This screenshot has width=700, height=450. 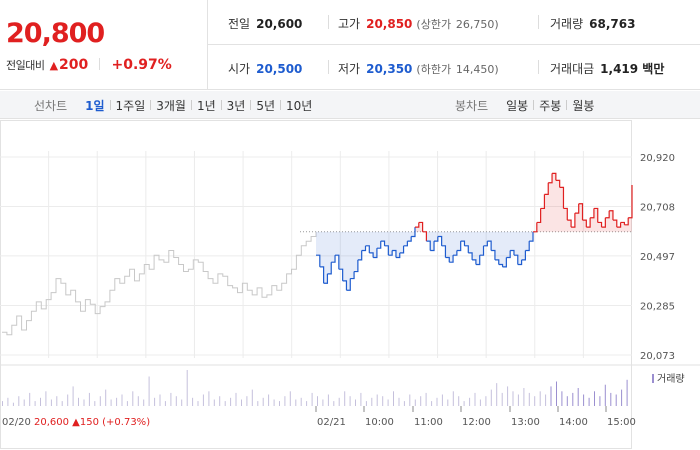 I want to click on tab-monthly: 월봉, so click(x=583, y=105).